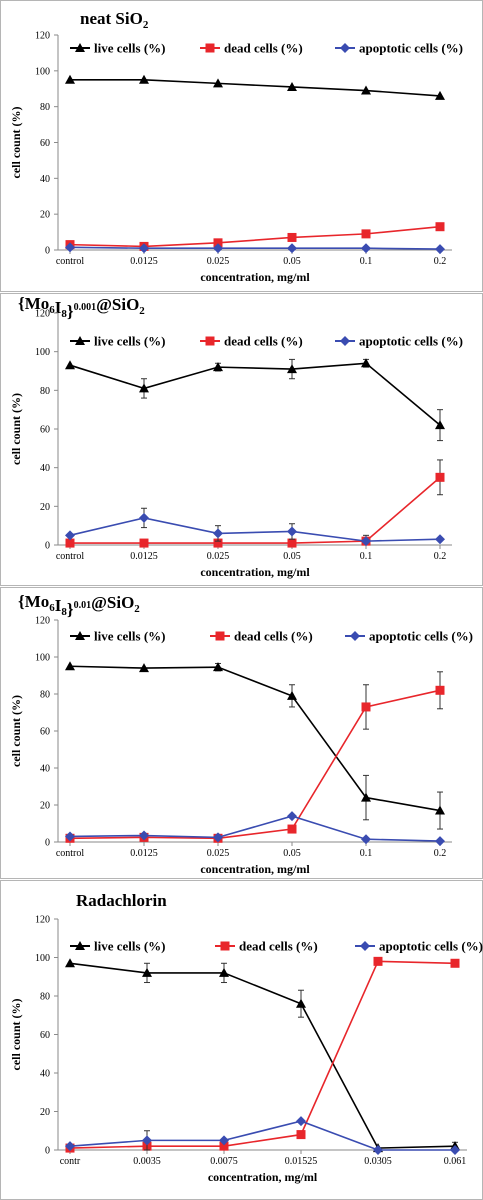  Describe the element at coordinates (70, 1161) in the screenshot. I see `x-tick-label: contr` at that location.